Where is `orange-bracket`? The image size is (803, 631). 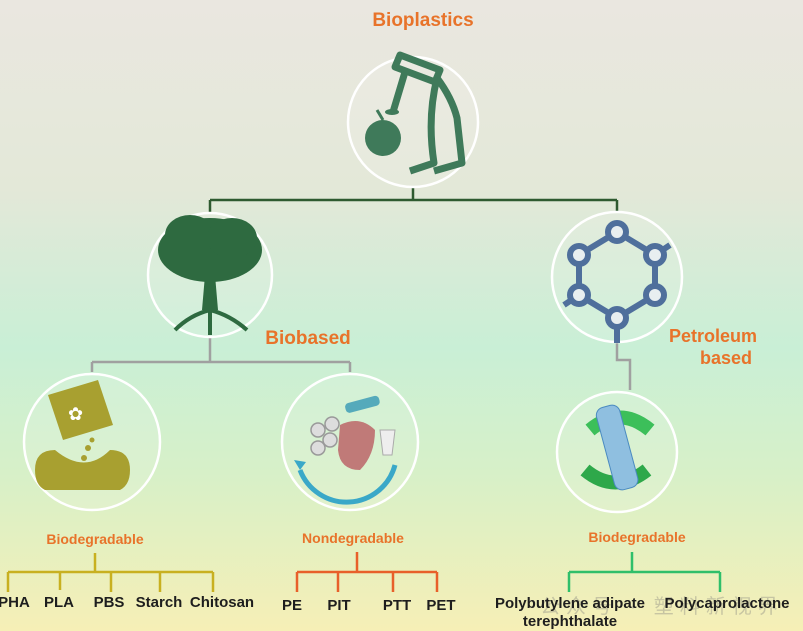
orange-bracket is located at coordinates (367, 572).